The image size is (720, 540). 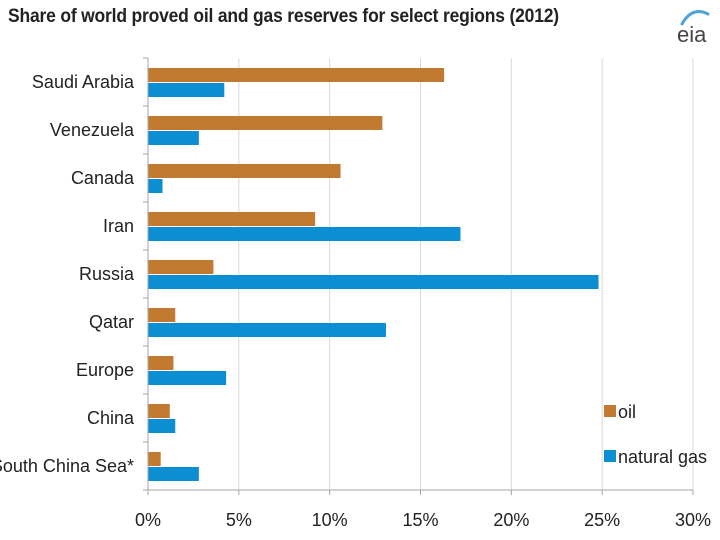 I want to click on x-tick-label: 5%, so click(x=239, y=520).